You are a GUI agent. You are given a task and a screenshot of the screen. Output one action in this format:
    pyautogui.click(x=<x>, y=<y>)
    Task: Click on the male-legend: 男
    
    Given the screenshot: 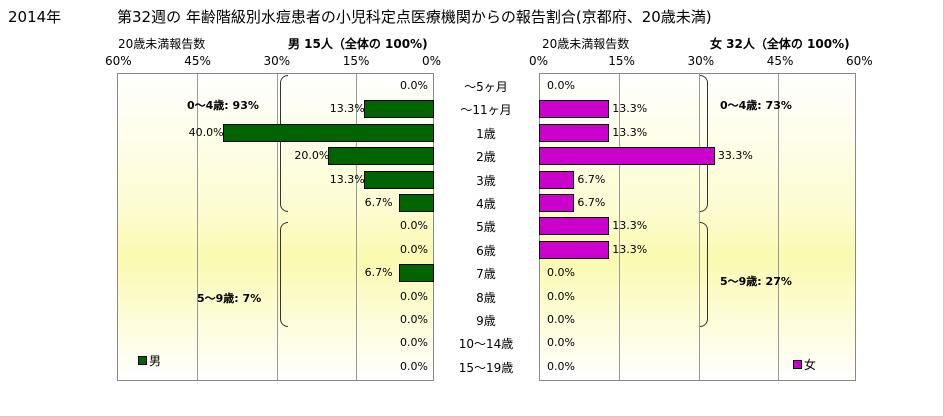 What is the action you would take?
    pyautogui.click(x=149, y=360)
    